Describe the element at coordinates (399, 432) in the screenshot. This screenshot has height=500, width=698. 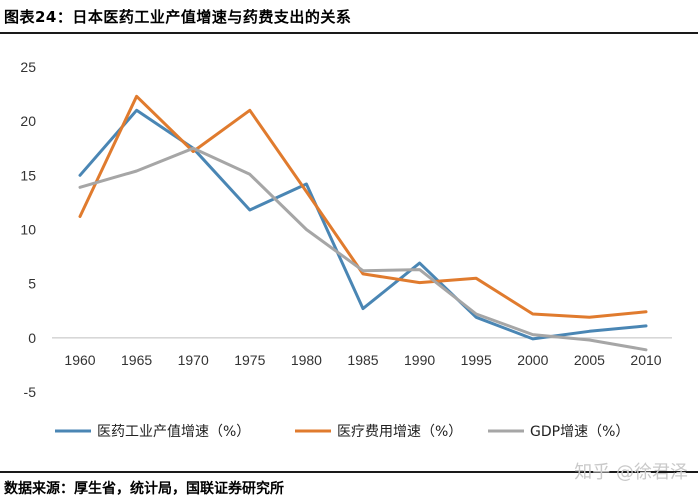
I see `legend-label: 医疗费用增速（%）` at that location.